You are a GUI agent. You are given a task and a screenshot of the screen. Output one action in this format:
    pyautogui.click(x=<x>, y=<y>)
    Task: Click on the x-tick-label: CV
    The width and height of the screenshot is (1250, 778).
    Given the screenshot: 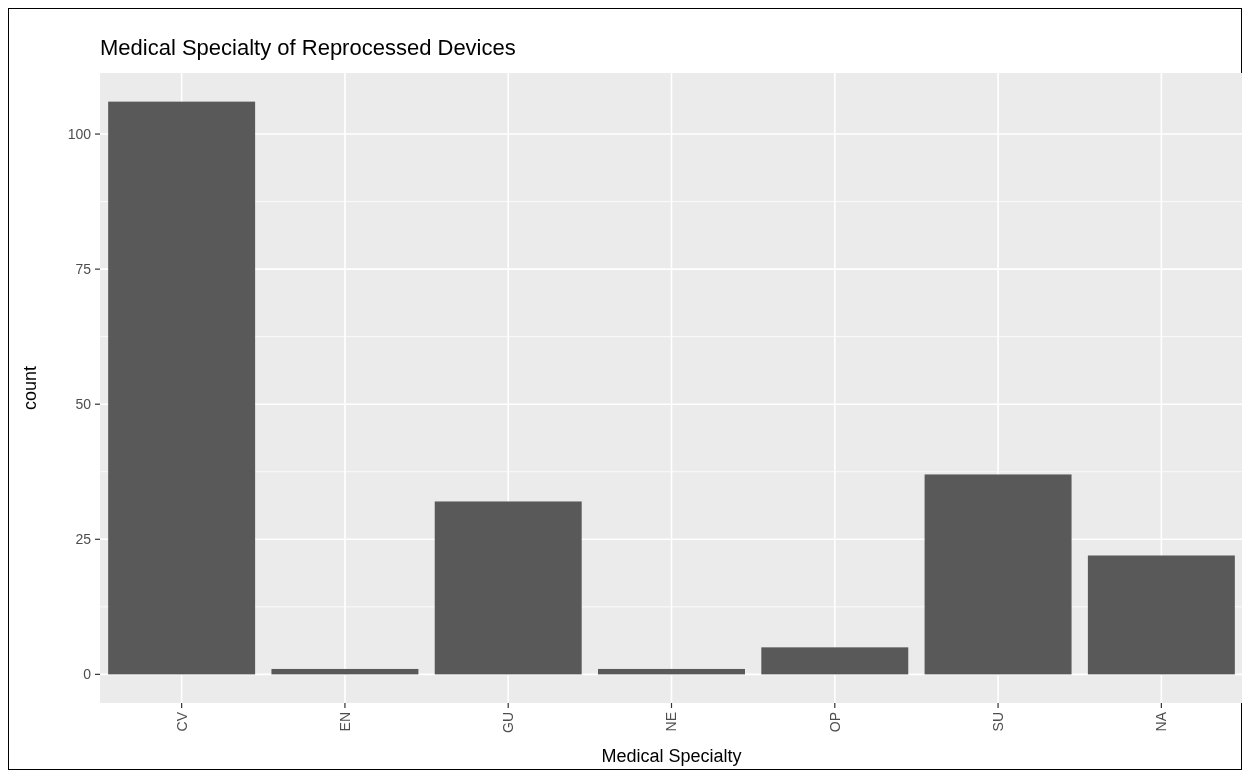 What is the action you would take?
    pyautogui.click(x=181, y=721)
    